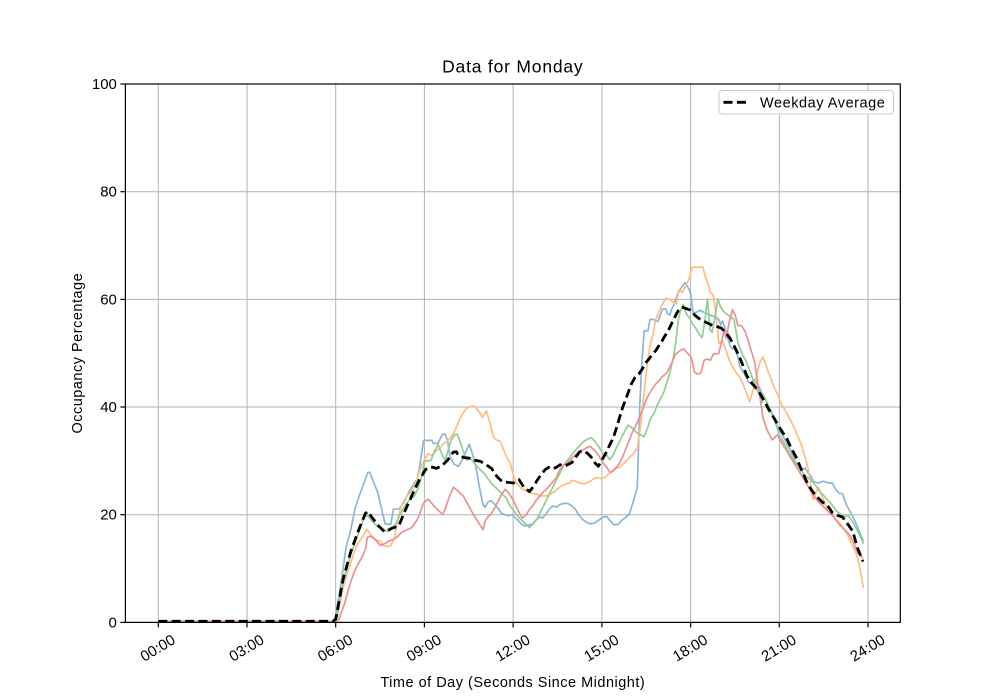 This screenshot has height=700, width=1000. What do you see at coordinates (108, 299) in the screenshot?
I see `svg-text: 60` at bounding box center [108, 299].